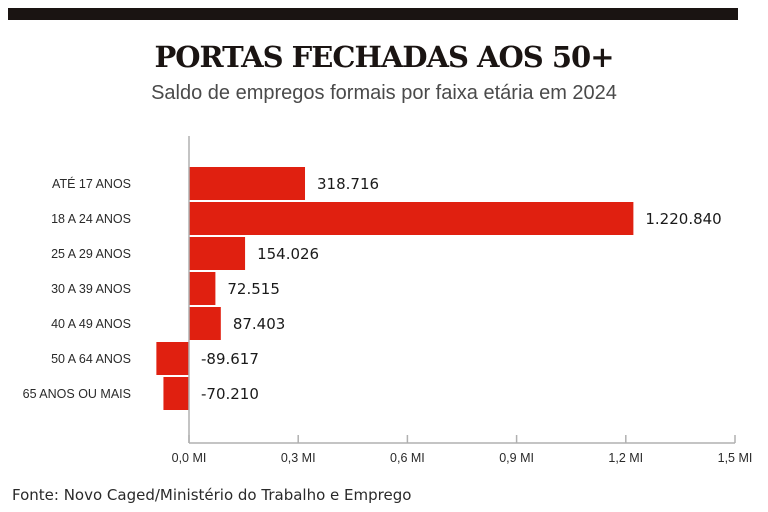  Describe the element at coordinates (189, 458) in the screenshot. I see `x-tick-label: 0,0 MI` at that location.